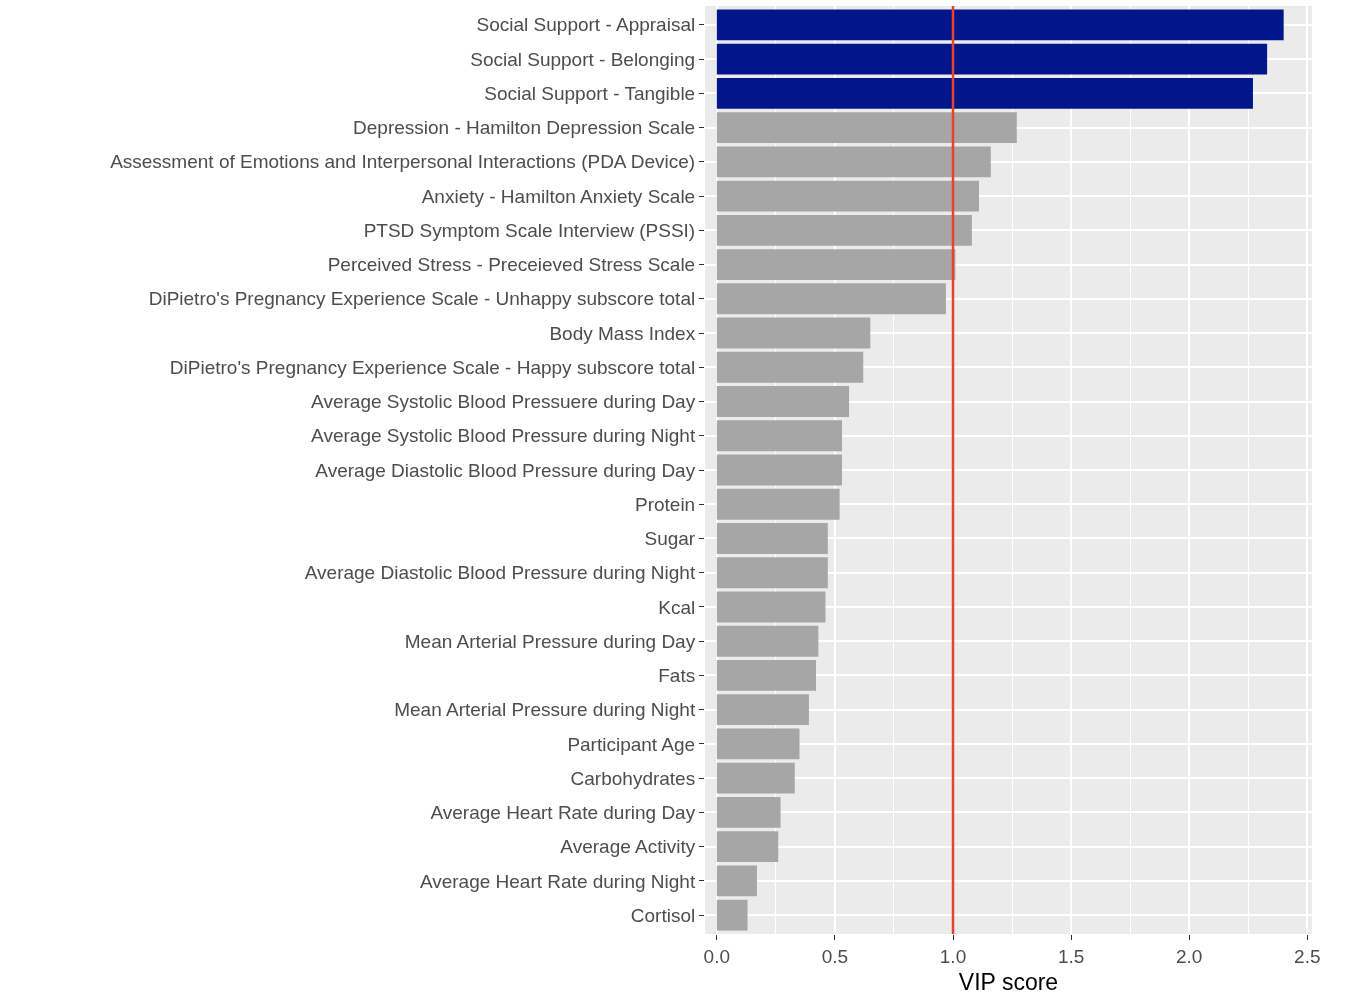 The height and width of the screenshot is (998, 1351). What do you see at coordinates (1071, 956) in the screenshot?
I see `x-tick-label: 1.5` at bounding box center [1071, 956].